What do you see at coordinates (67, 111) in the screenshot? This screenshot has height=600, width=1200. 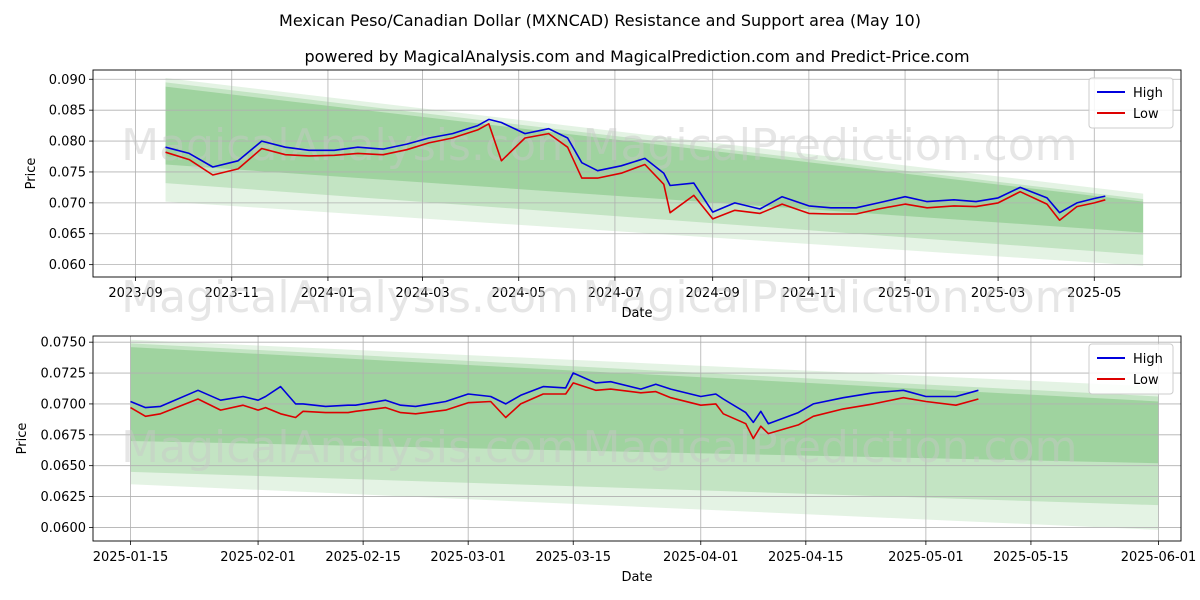 I see `y-tick-label: 0.085` at bounding box center [67, 111].